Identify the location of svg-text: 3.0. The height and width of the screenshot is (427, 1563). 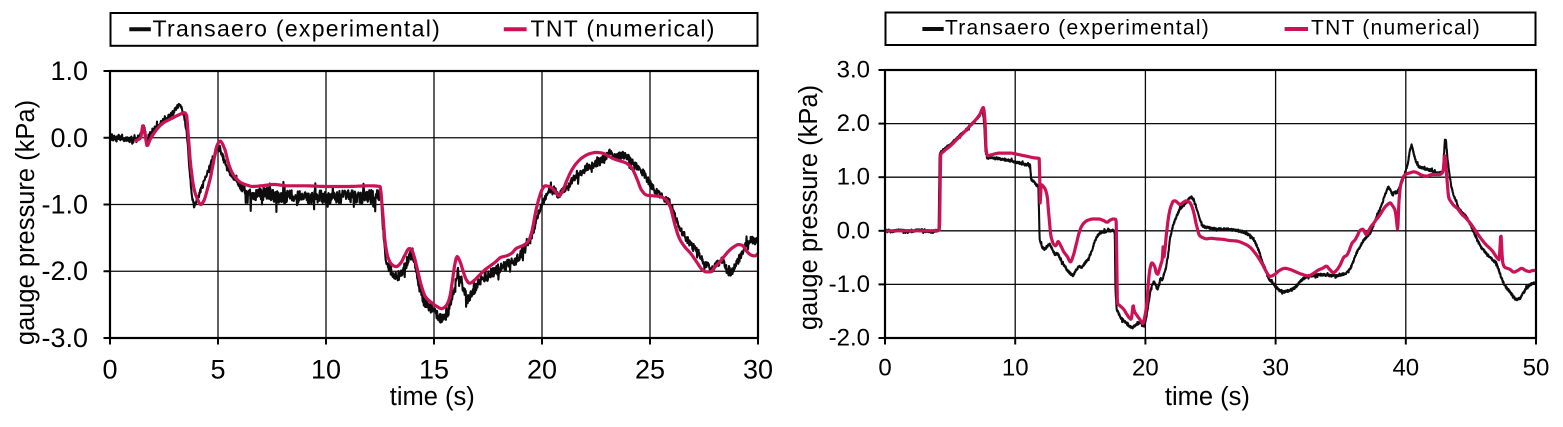
(853, 70).